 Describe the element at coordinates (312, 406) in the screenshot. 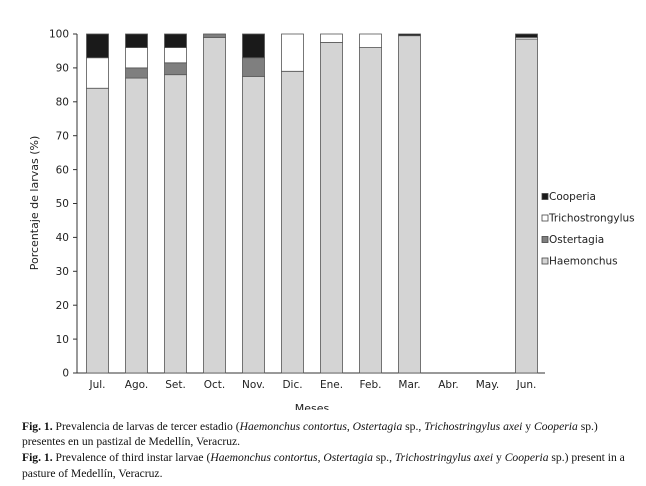

I see `x-axis-title: Meses` at that location.